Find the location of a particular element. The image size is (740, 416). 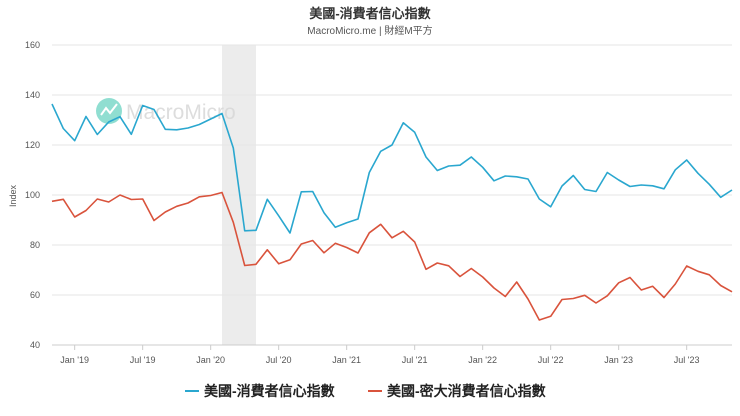

x-tick-label: Jan '21 is located at coordinates (346, 360).